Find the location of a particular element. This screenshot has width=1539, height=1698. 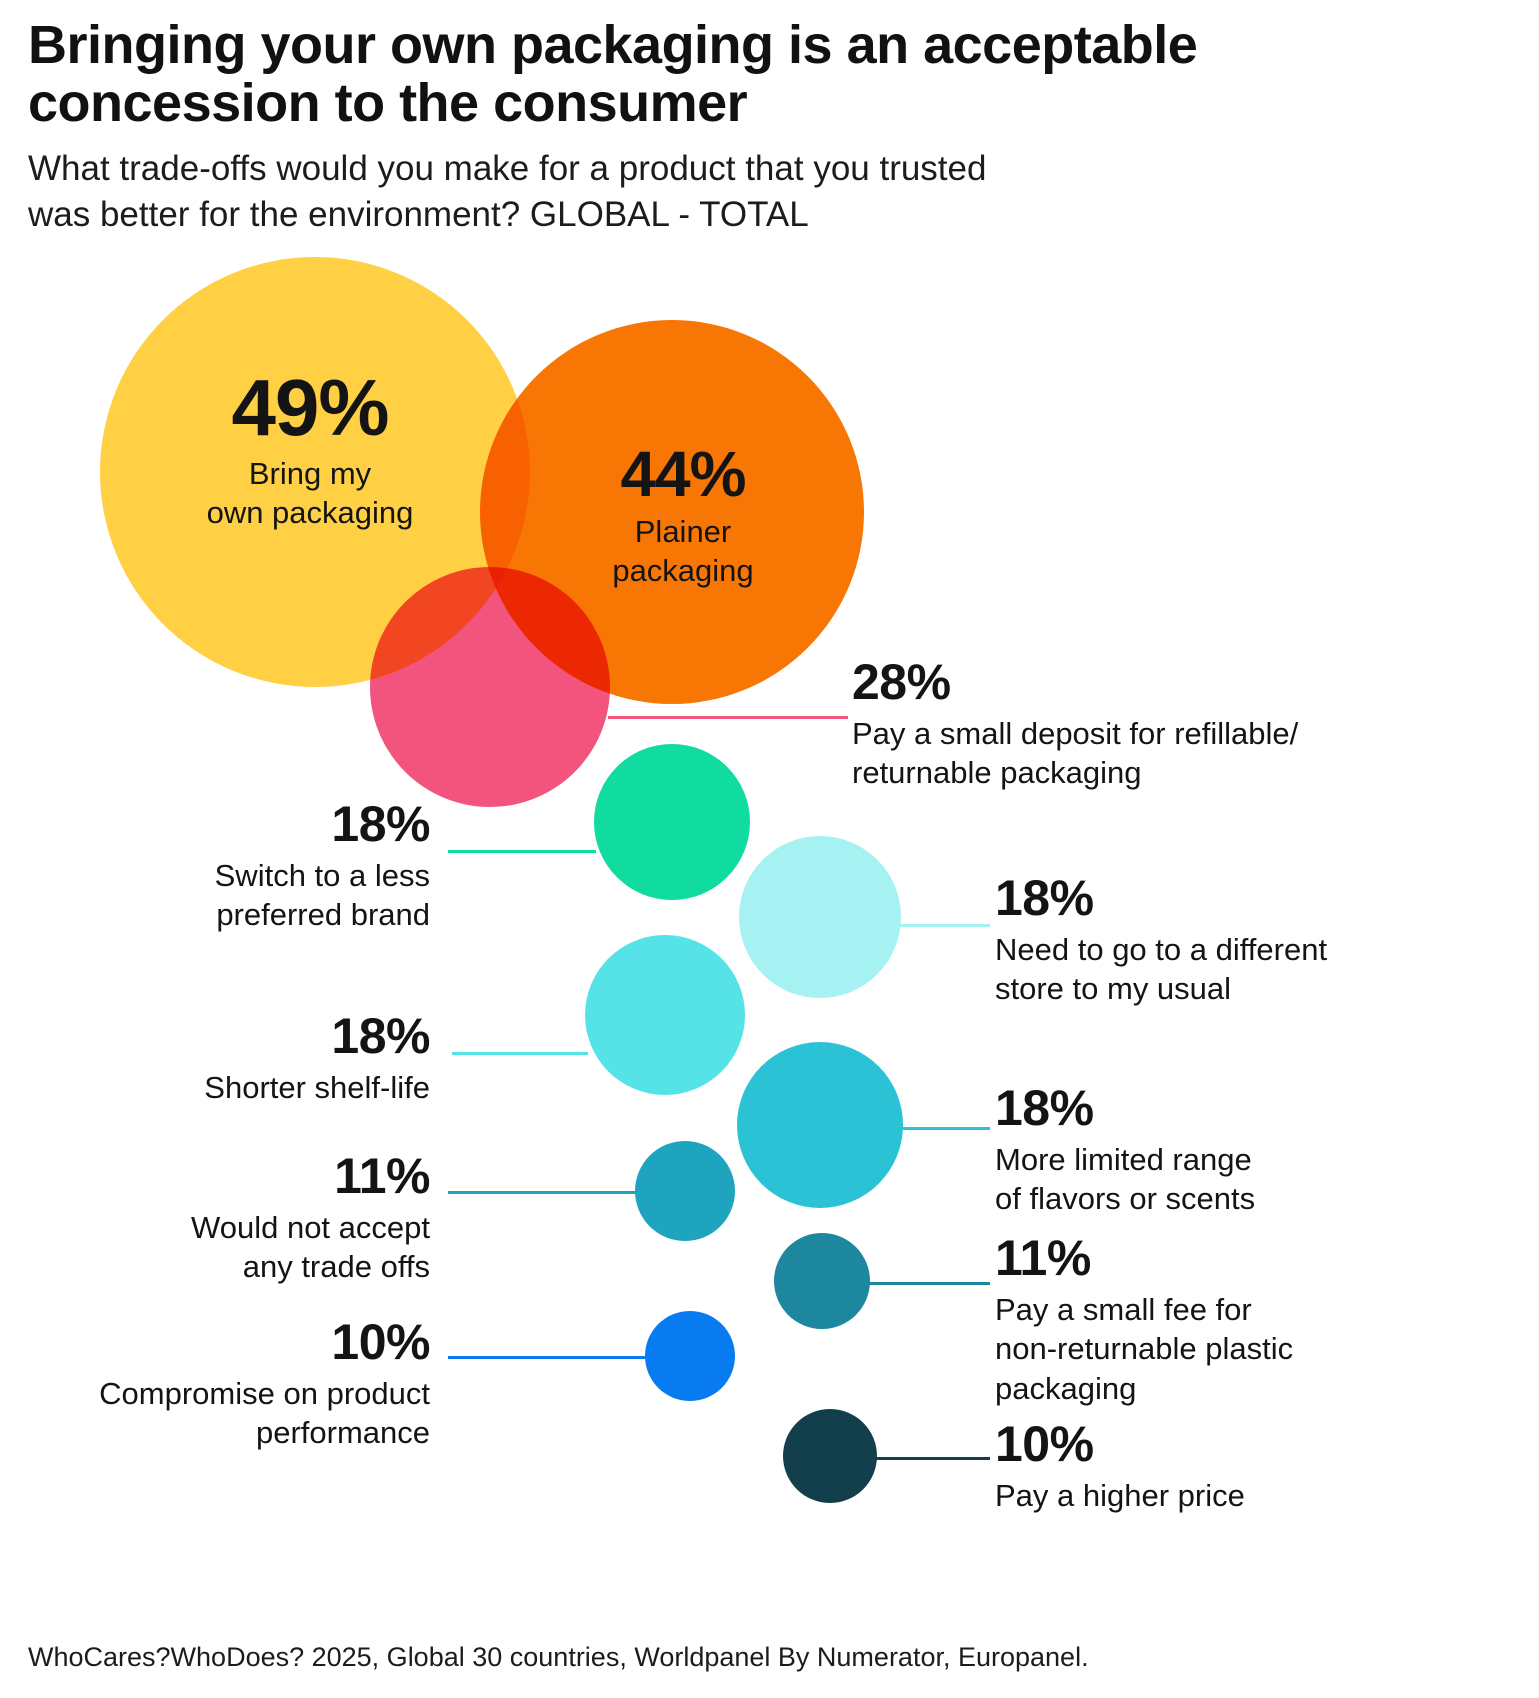

bubble-shelf-circle is located at coordinates (665, 1015).